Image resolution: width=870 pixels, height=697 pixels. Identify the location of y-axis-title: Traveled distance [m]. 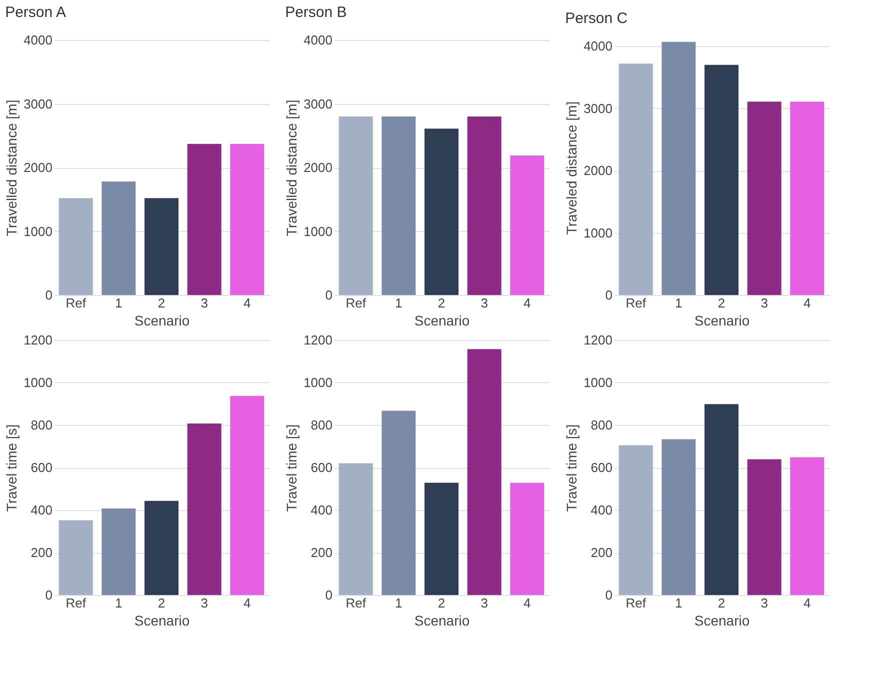
(572, 168).